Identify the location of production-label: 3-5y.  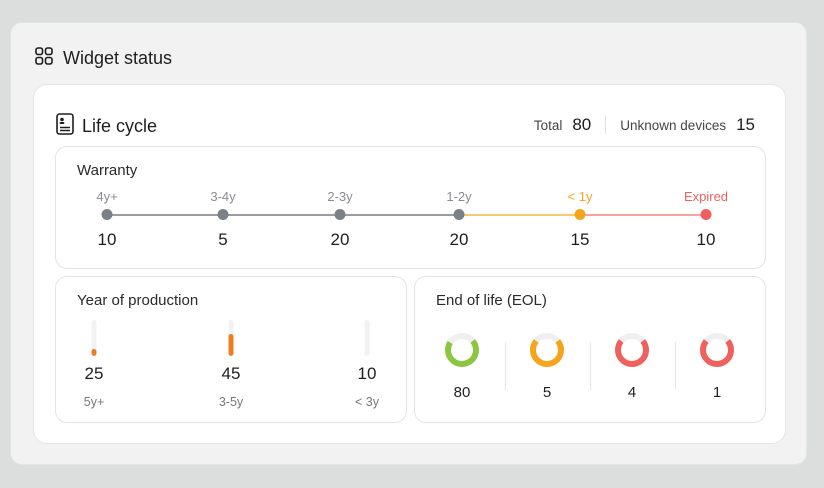
(231, 402).